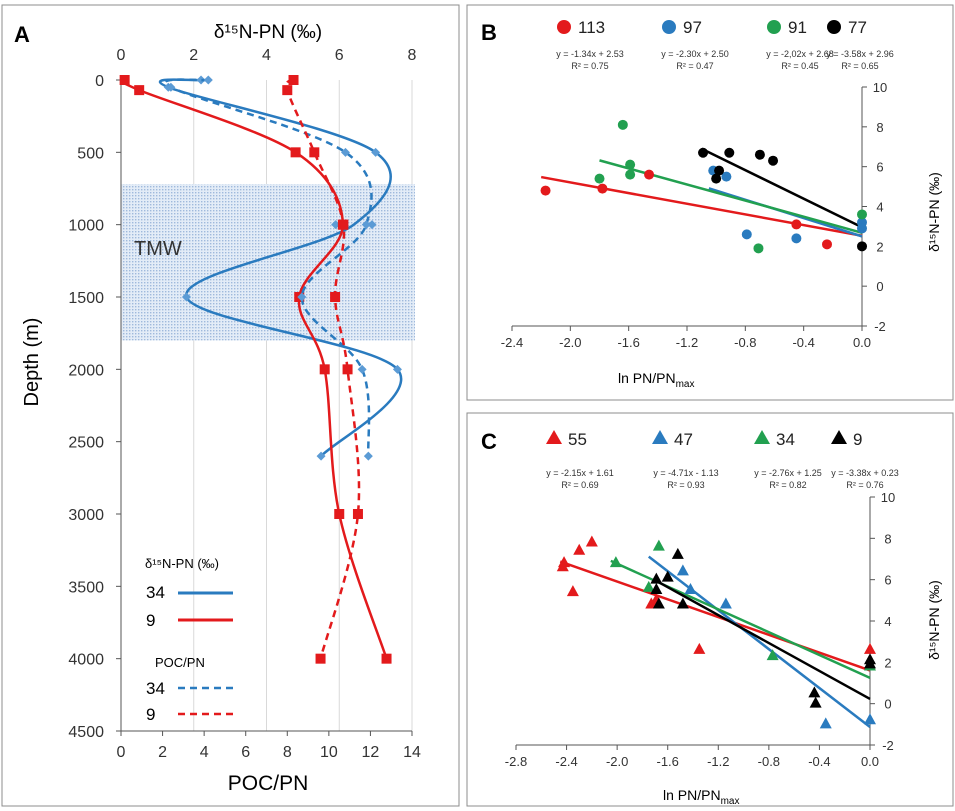 Image resolution: width=955 pixels, height=811 pixels. Describe the element at coordinates (857, 439) in the screenshot. I see `legend-series-label: 9` at that location.